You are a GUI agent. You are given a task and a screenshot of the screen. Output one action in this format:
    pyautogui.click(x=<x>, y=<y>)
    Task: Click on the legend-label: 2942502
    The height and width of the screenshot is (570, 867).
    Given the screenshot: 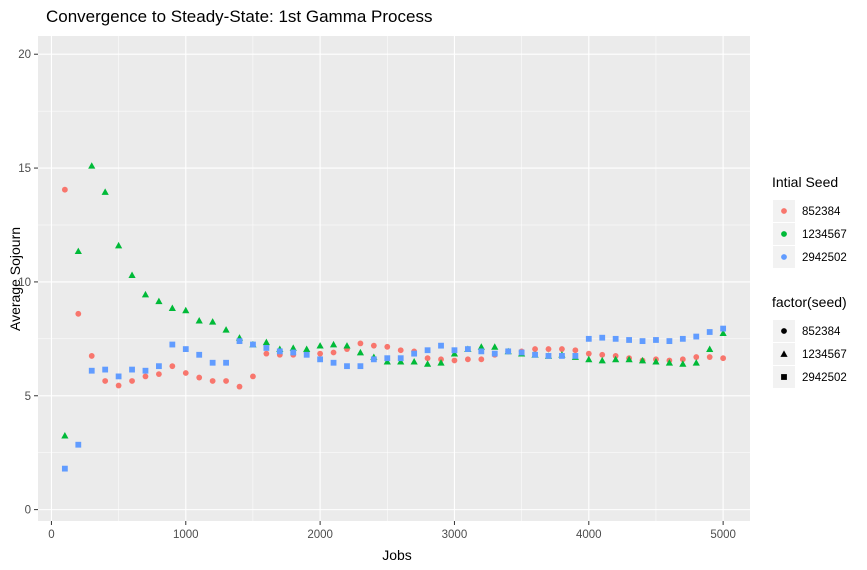 What is the action you would take?
    pyautogui.click(x=824, y=378)
    